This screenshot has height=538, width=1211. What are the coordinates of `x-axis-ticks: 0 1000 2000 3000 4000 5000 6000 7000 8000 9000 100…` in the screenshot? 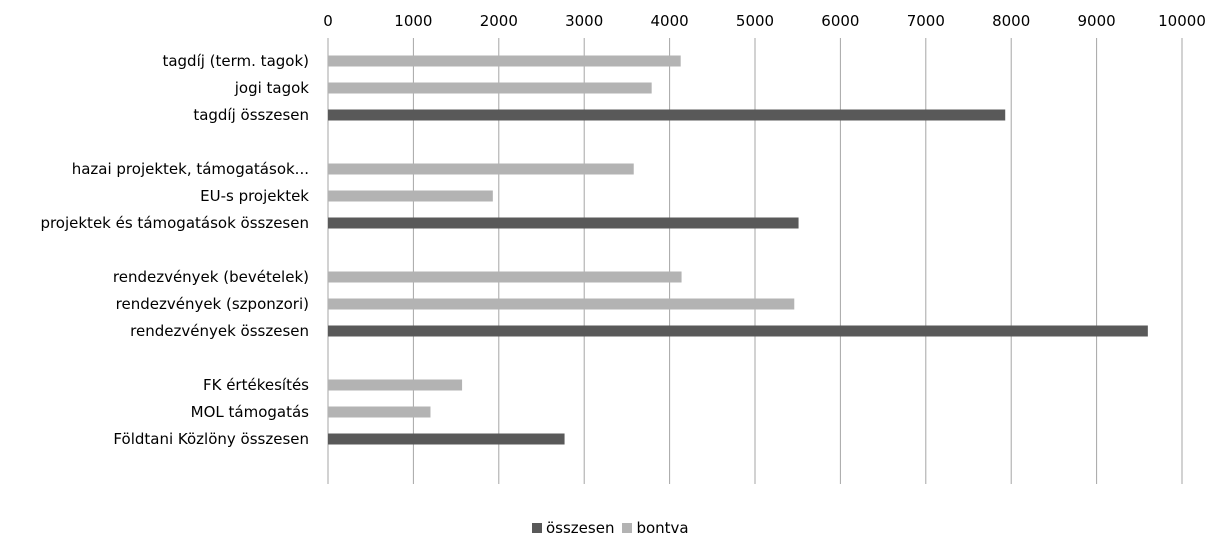 It's located at (764, 21).